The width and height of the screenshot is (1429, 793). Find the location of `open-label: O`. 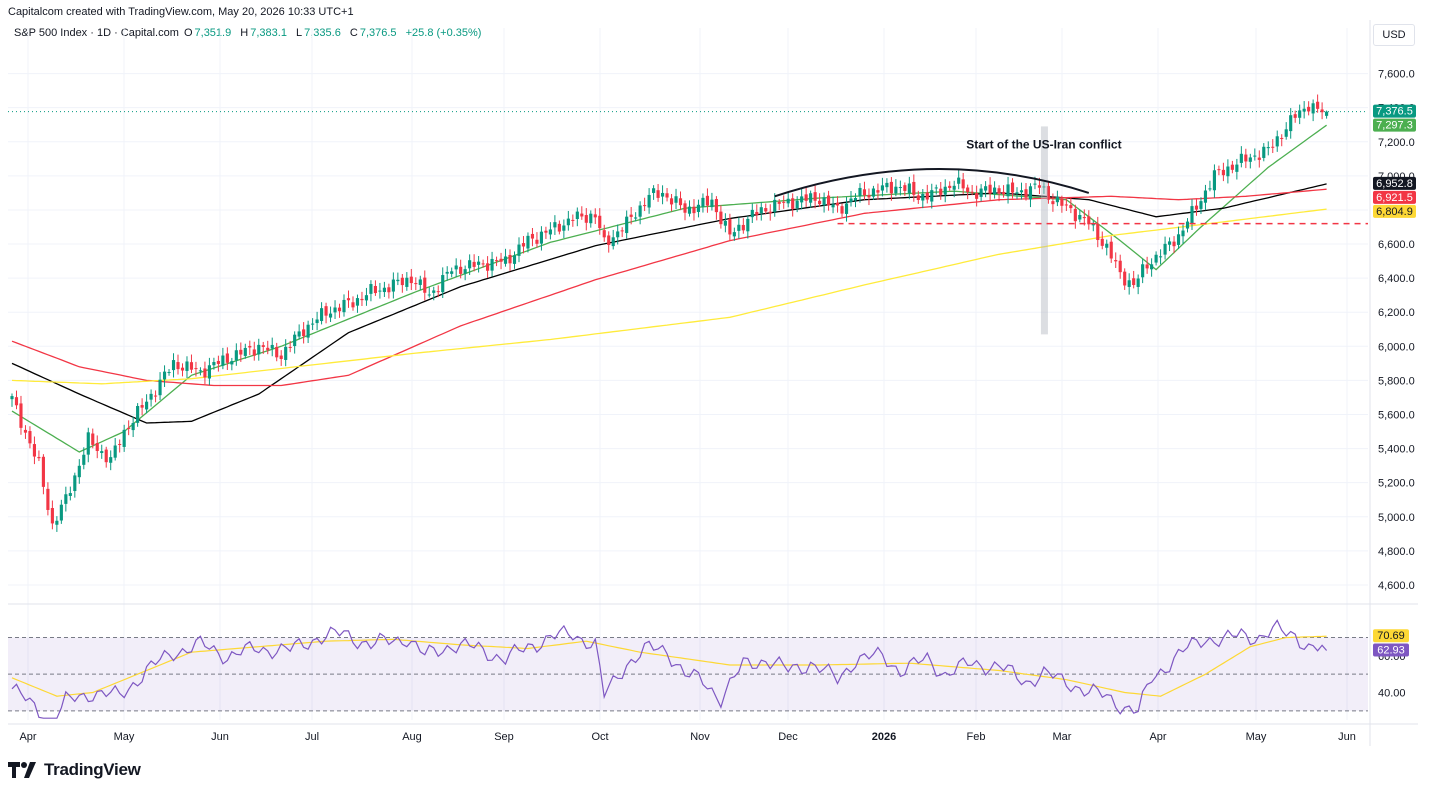

open-label: O is located at coordinates (188, 33).